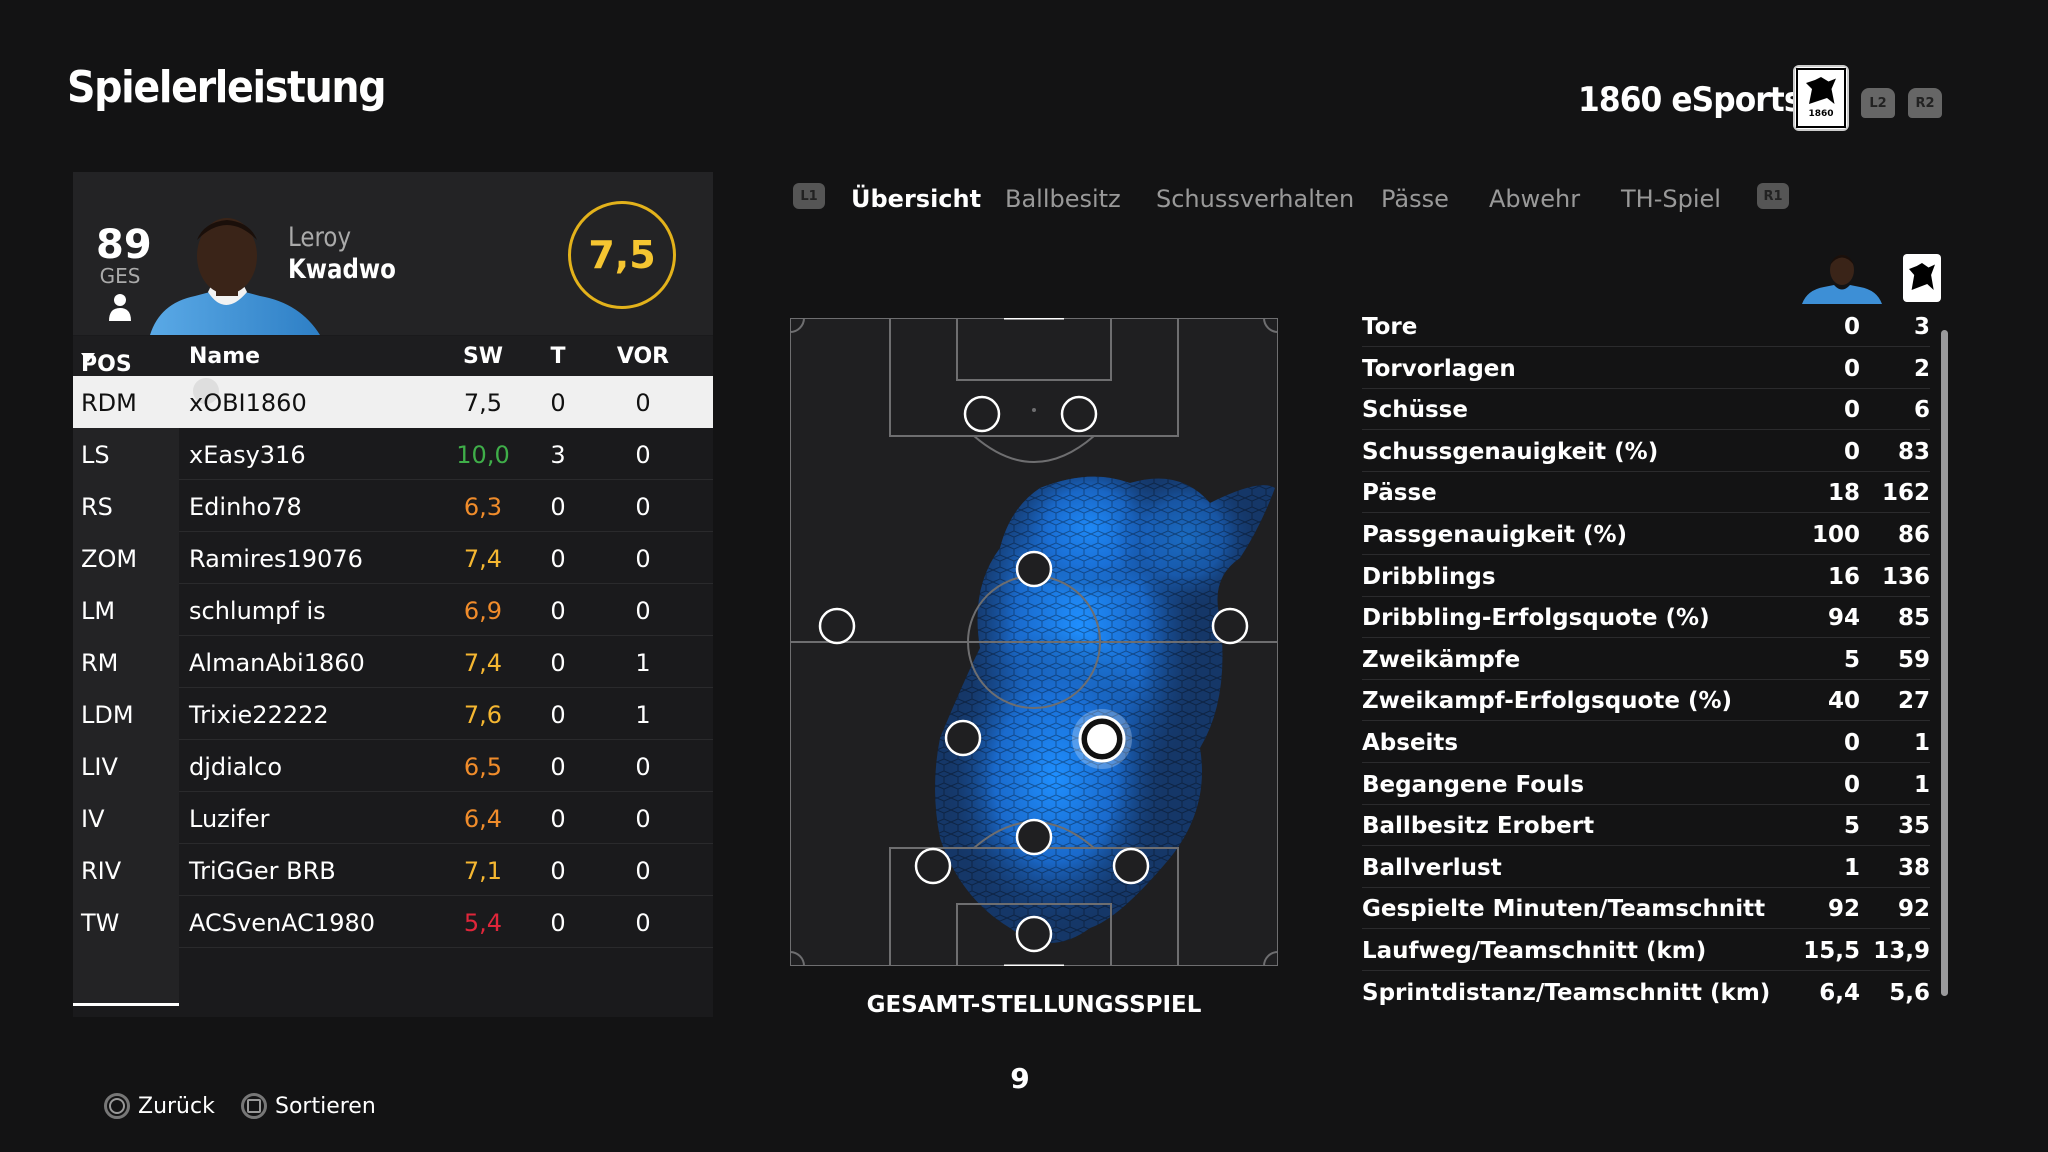  Describe the element at coordinates (1821, 98) in the screenshot. I see `club-crest: 1860` at that location.